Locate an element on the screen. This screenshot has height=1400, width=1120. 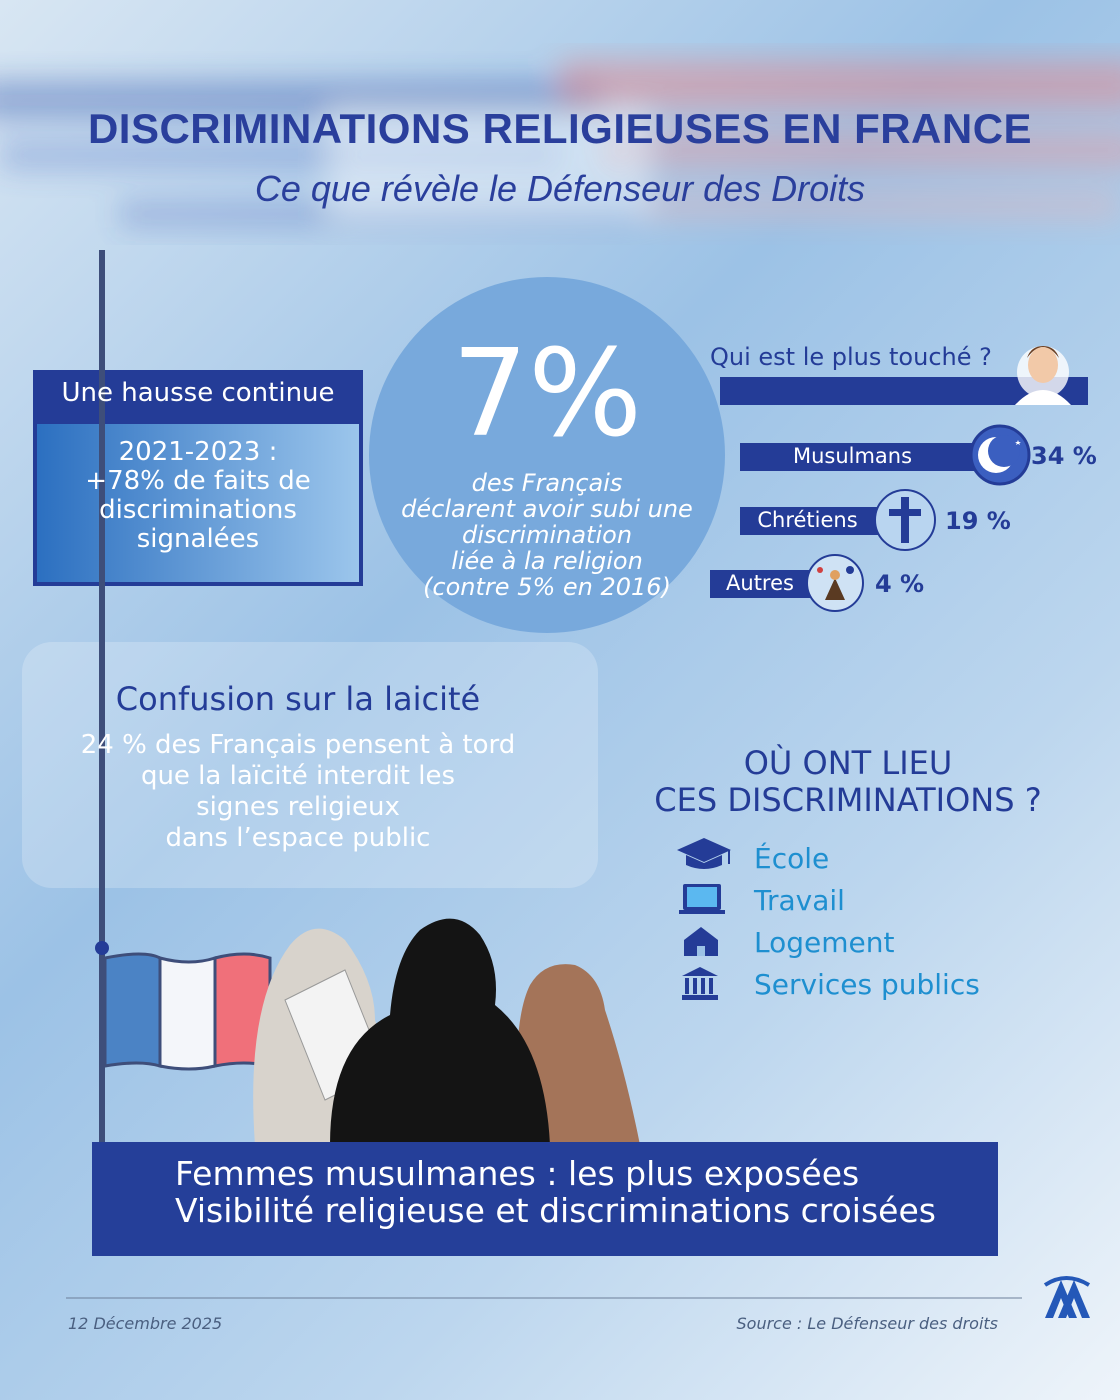
group-label: Musulmans is located at coordinates (852, 456).